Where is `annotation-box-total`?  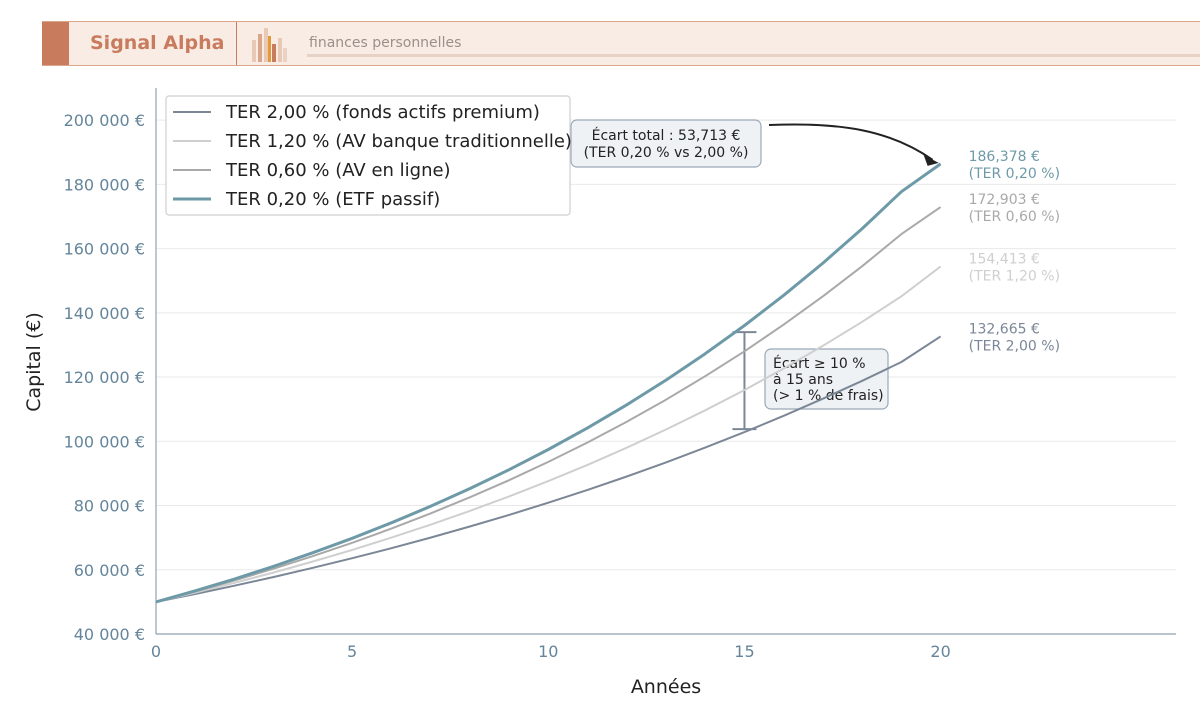
annotation-box-total is located at coordinates (666, 143).